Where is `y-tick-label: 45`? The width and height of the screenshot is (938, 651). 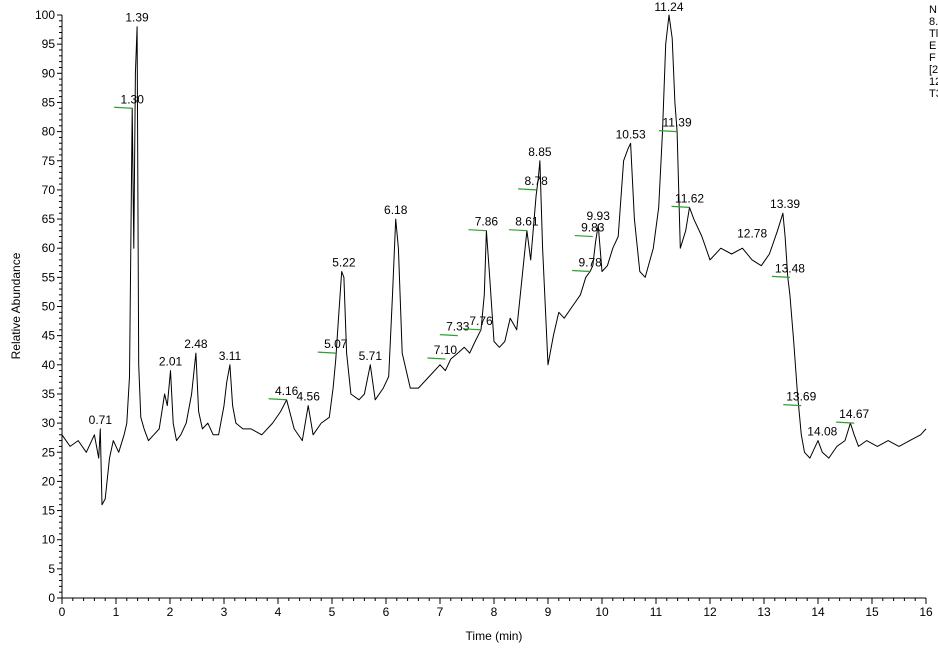
y-tick-label: 45 is located at coordinates (49, 336).